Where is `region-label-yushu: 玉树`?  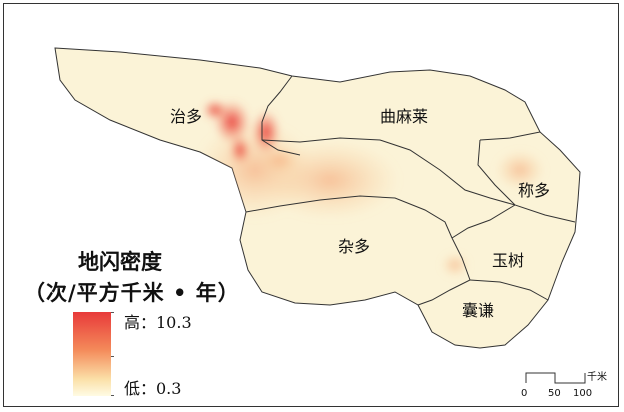
region-label-yushu: 玉树 is located at coordinates (508, 260).